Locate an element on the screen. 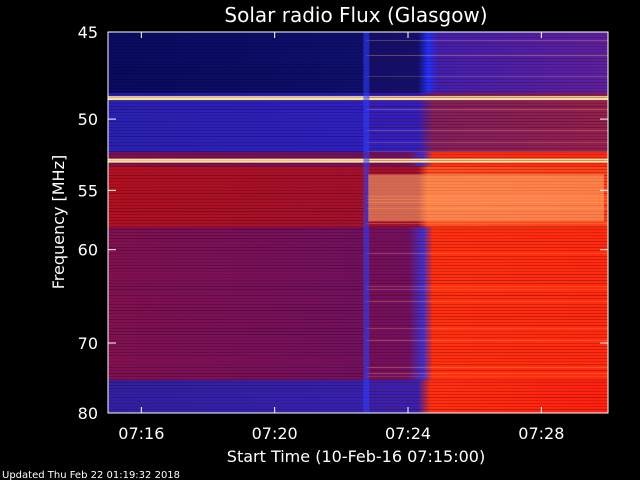 This screenshot has height=480, width=640. y-tick-label: 55 is located at coordinates (88, 190).